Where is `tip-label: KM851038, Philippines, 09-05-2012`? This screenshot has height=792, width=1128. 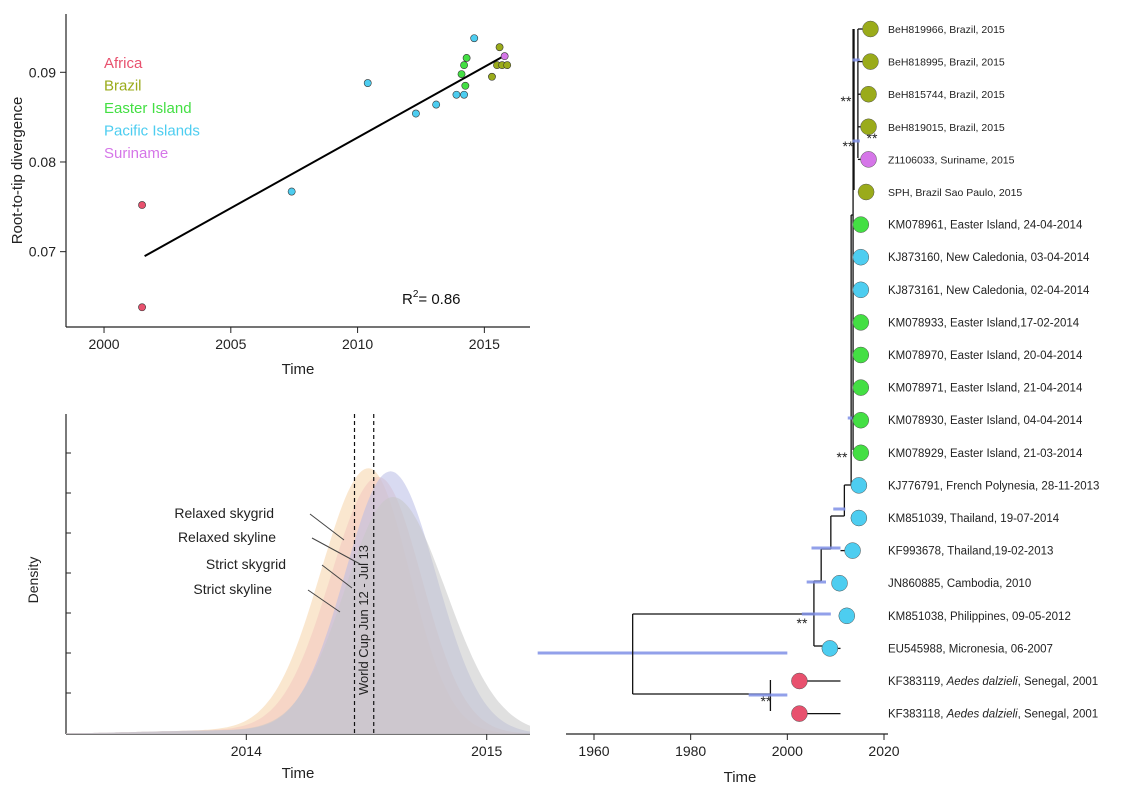
tip-label: KM851038, Philippines, 09-05-2012 is located at coordinates (979, 617).